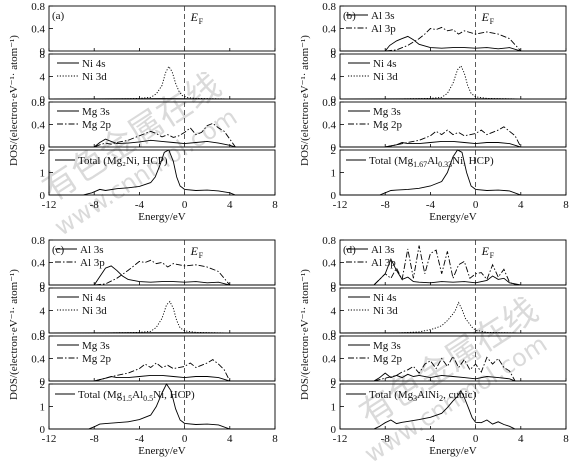  Describe the element at coordinates (123, 161) in the screenshot. I see `legend-label: Total (Mg₂Ni, HCP)` at that location.